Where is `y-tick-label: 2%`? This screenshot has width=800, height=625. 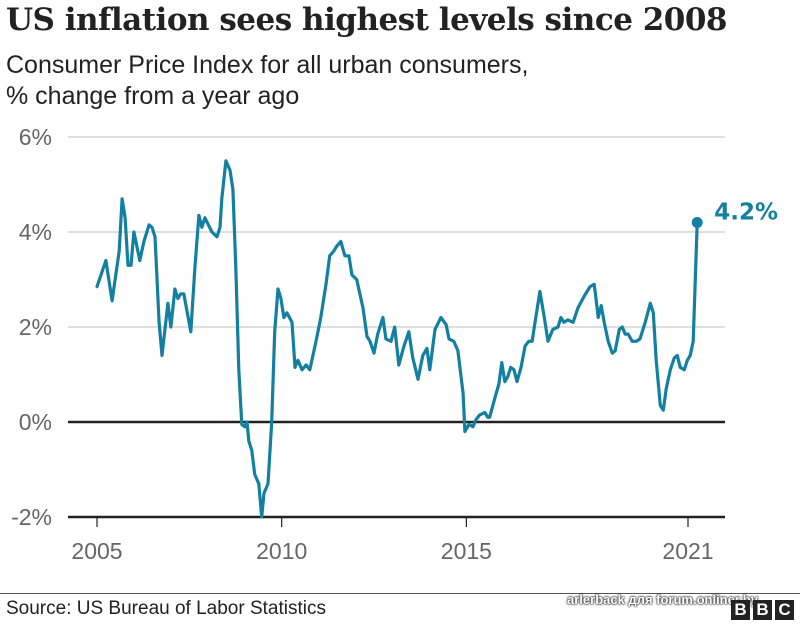 y-tick-label: 2% is located at coordinates (35, 327).